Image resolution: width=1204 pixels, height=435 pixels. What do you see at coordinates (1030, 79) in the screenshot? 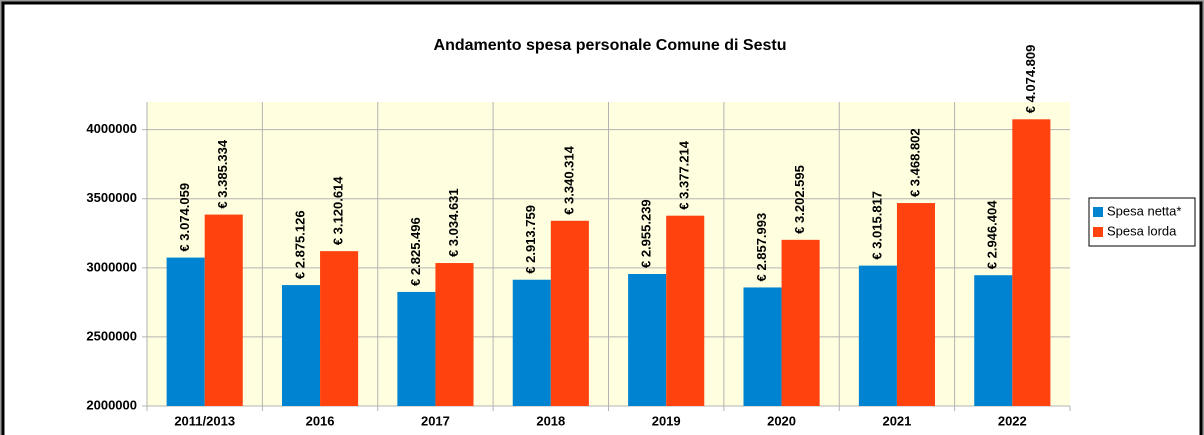
I see `value-label: € 4.074.809` at bounding box center [1030, 79].